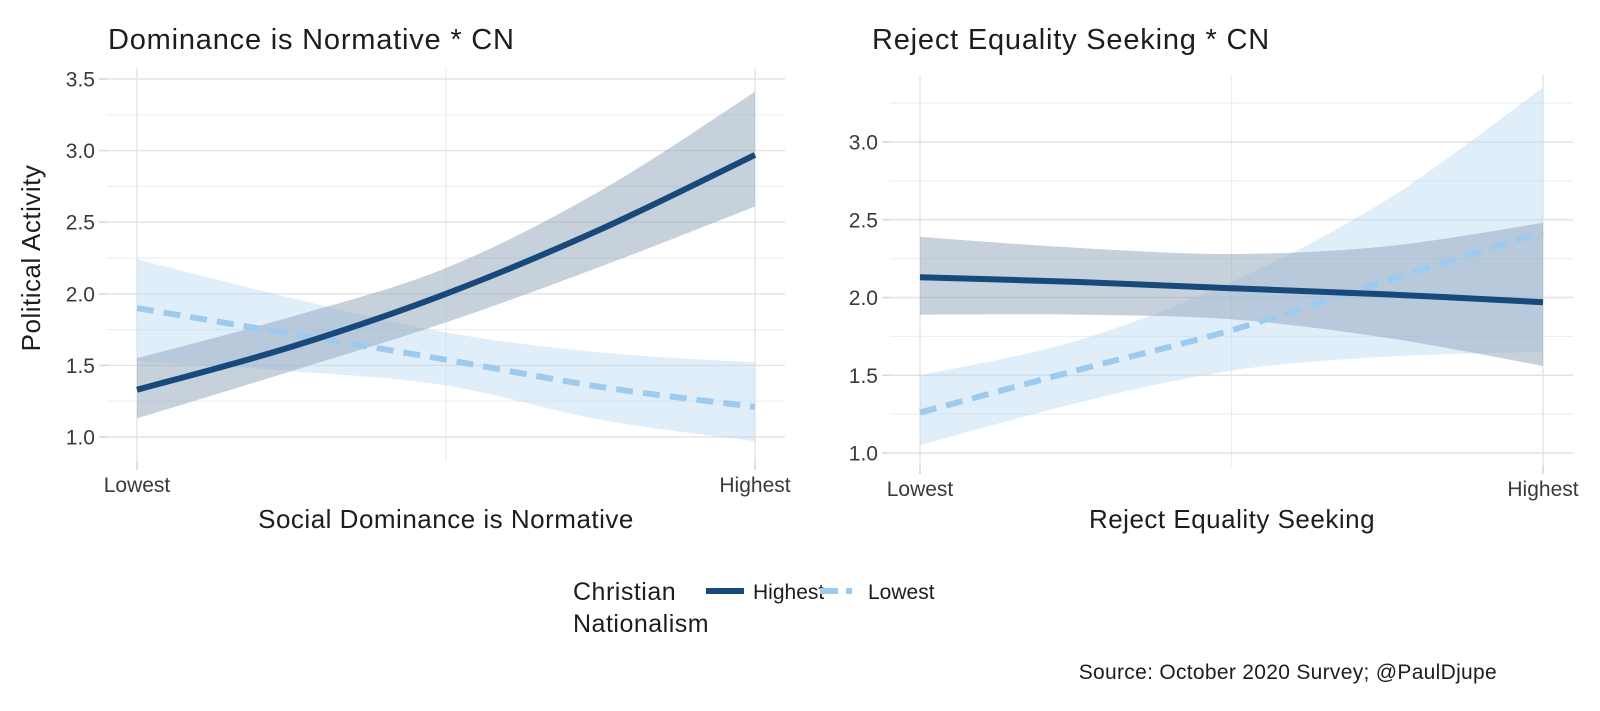 This screenshot has width=1600, height=711. I want to click on ci-band-highest-cn, so click(1231, 294).